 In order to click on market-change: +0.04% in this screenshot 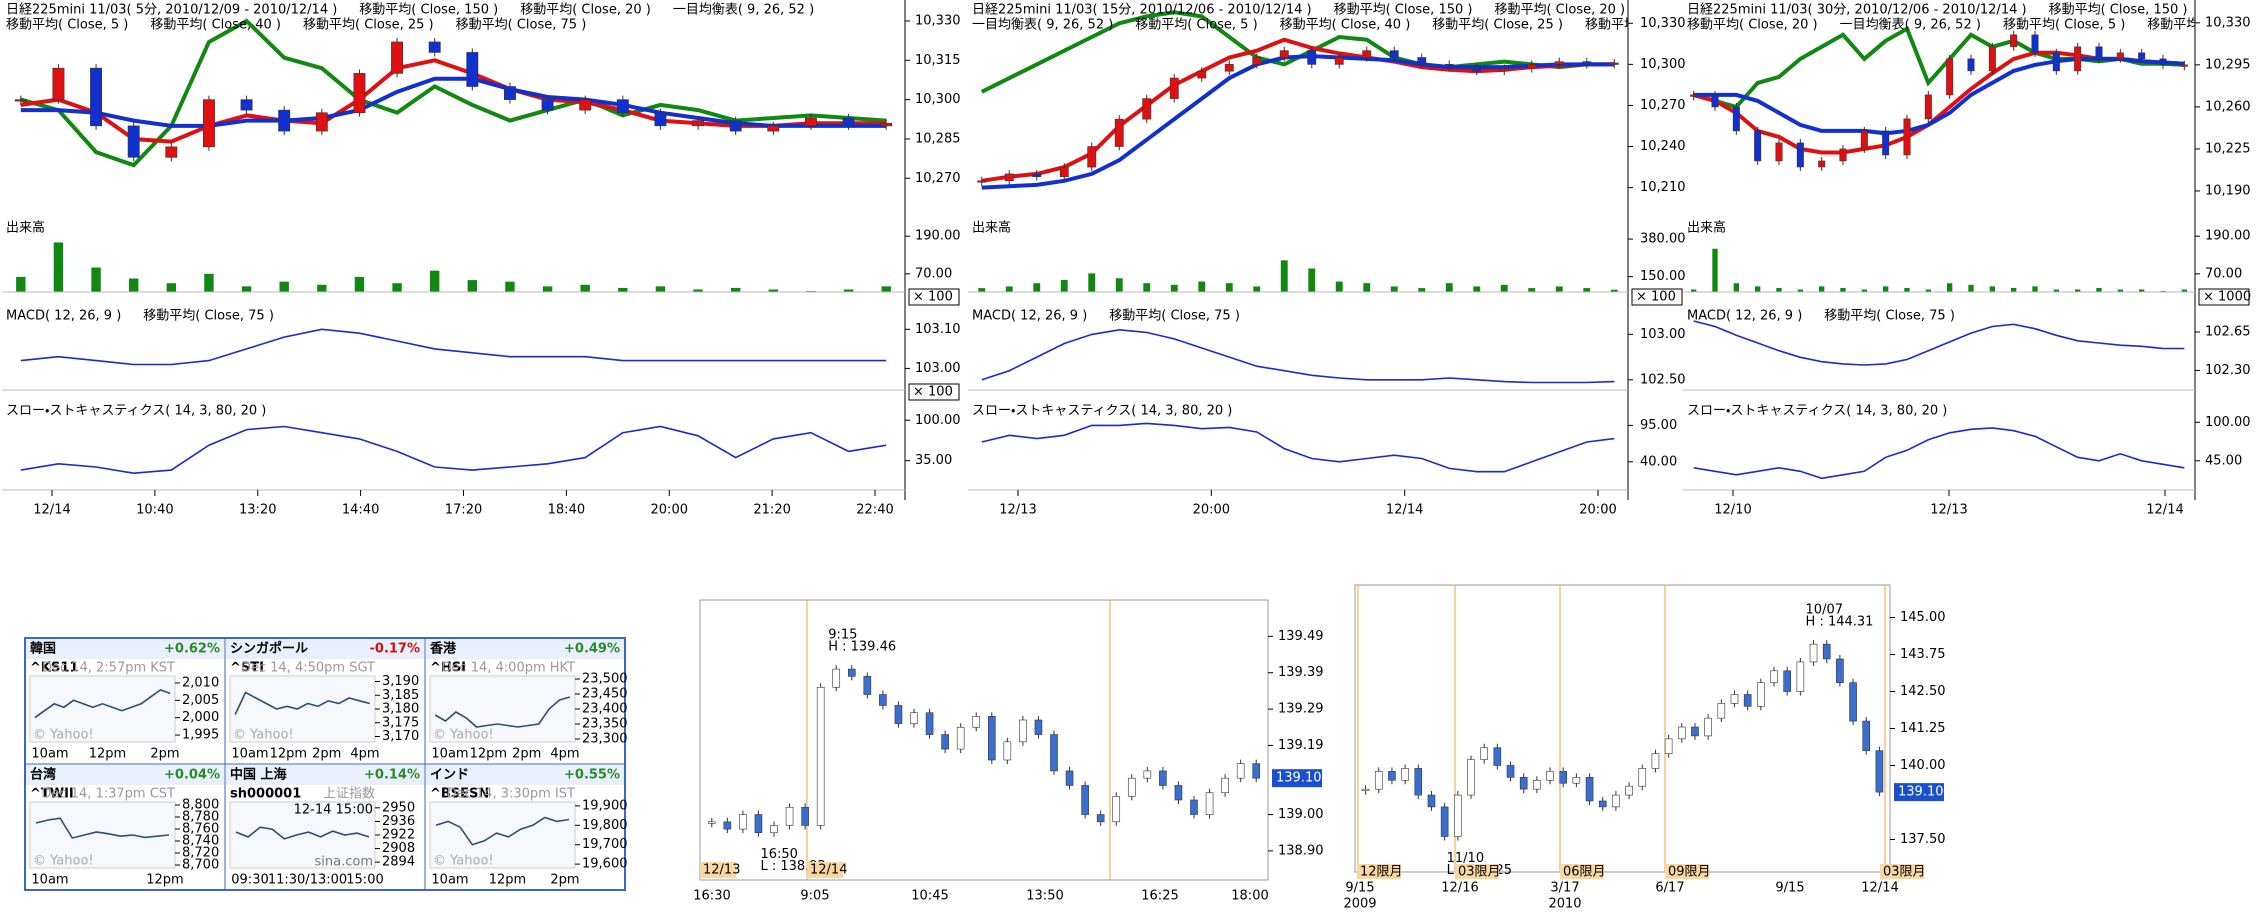, I will do `click(192, 775)`.